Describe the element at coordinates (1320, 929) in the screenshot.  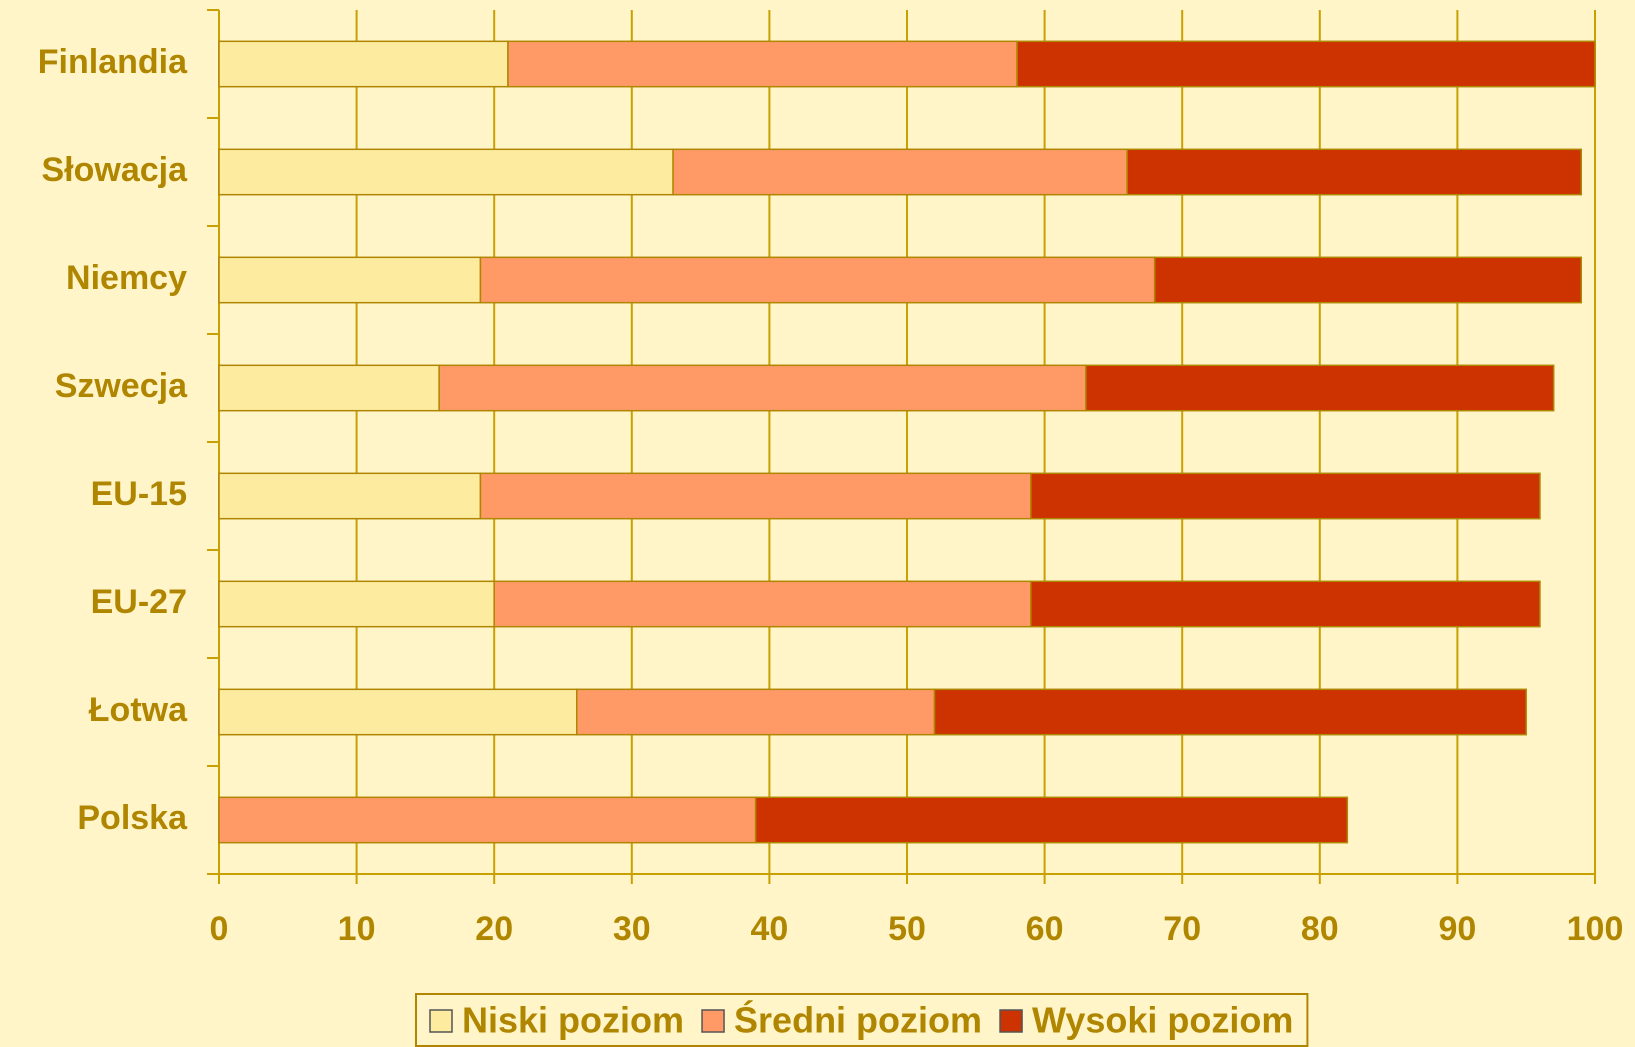
I see `x-tick-label: 80` at that location.